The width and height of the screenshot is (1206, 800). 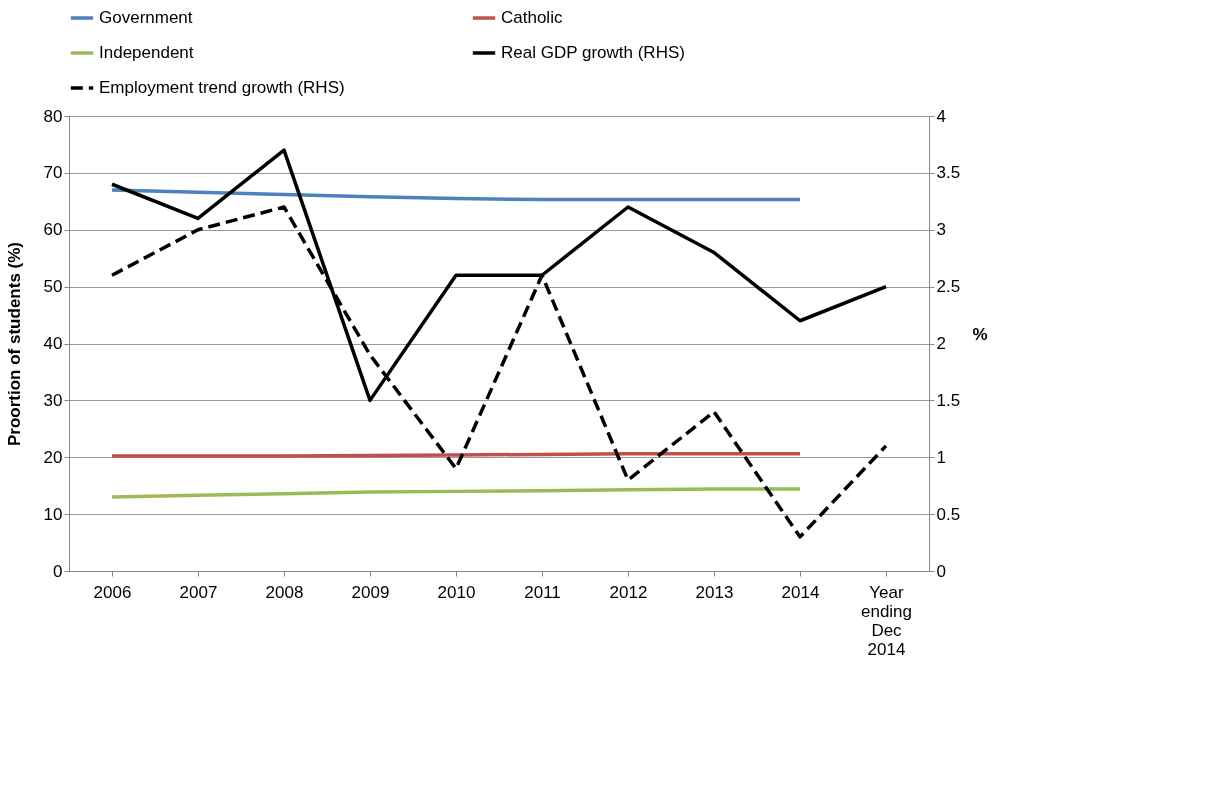 What do you see at coordinates (593, 52) in the screenshot?
I see `legend-label: Real GDP growth (RHS)` at bounding box center [593, 52].